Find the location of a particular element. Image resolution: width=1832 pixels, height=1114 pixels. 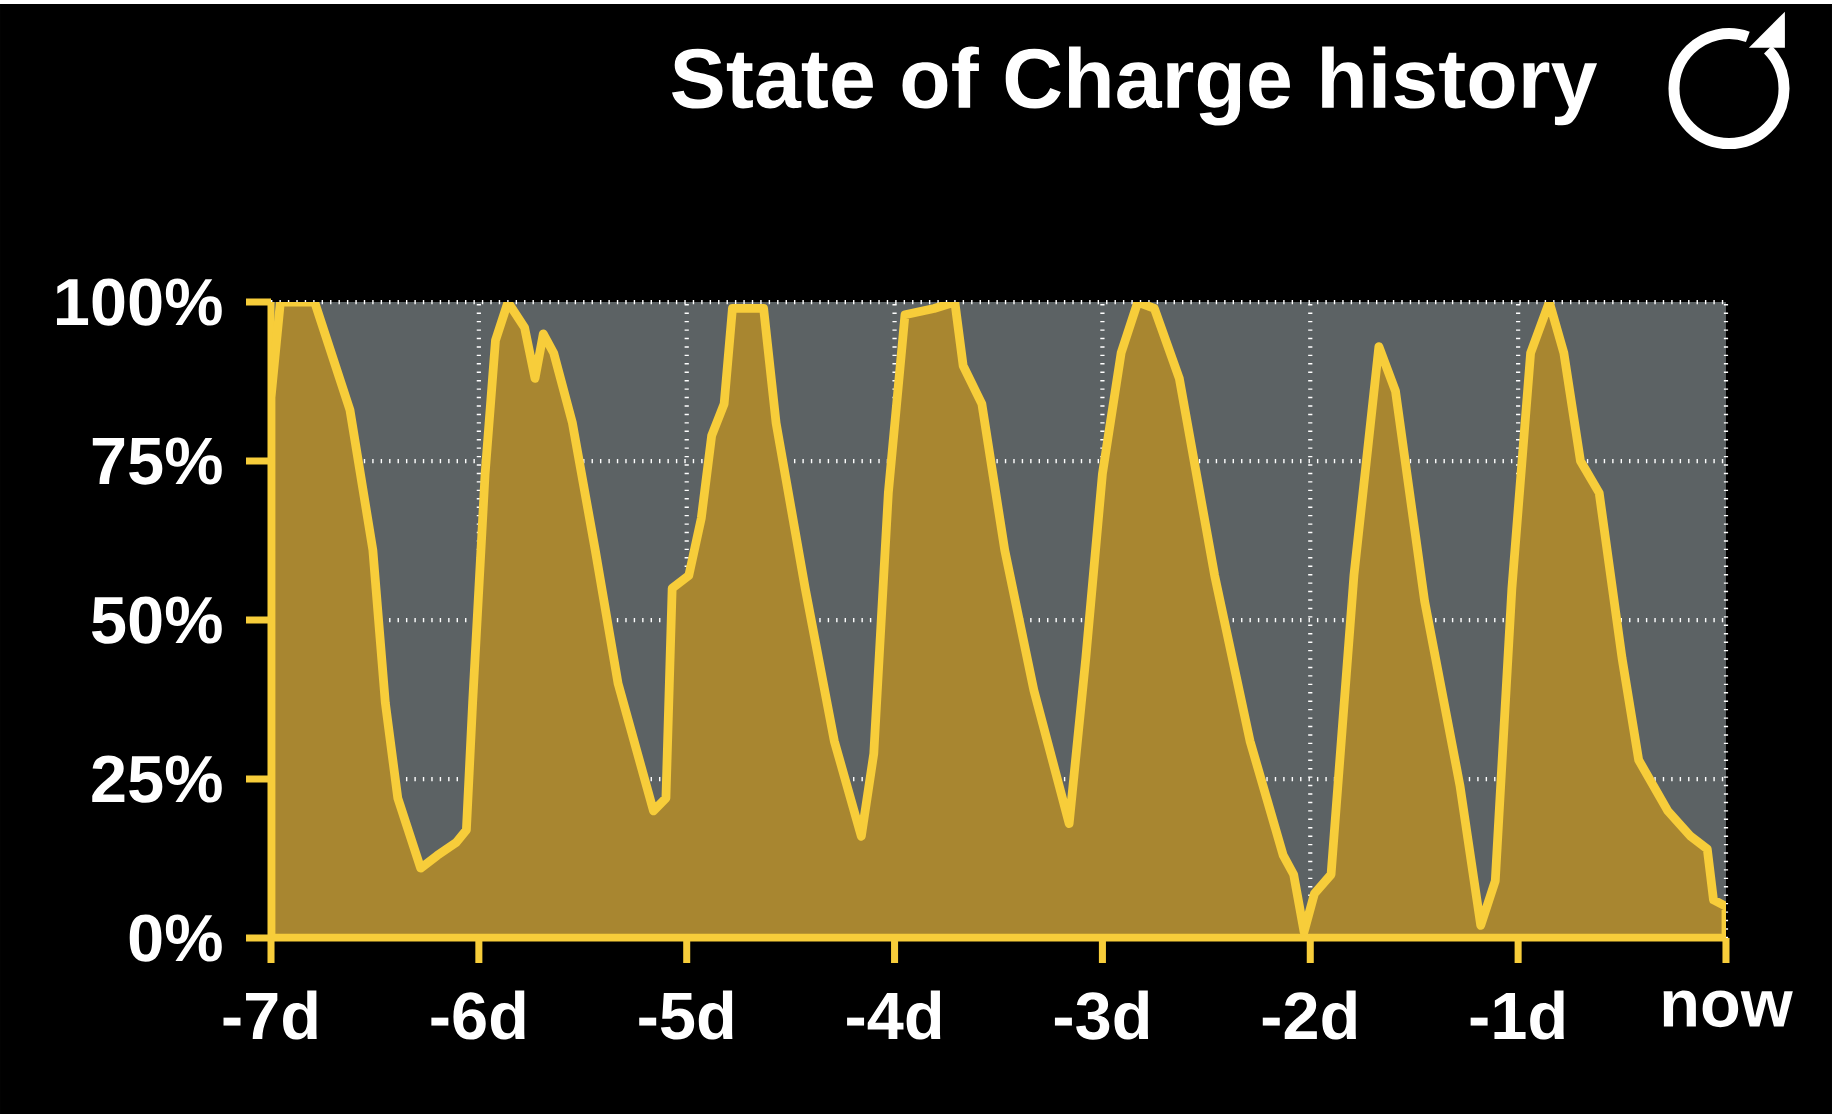

y-tick-label: 50% is located at coordinates (156, 620).